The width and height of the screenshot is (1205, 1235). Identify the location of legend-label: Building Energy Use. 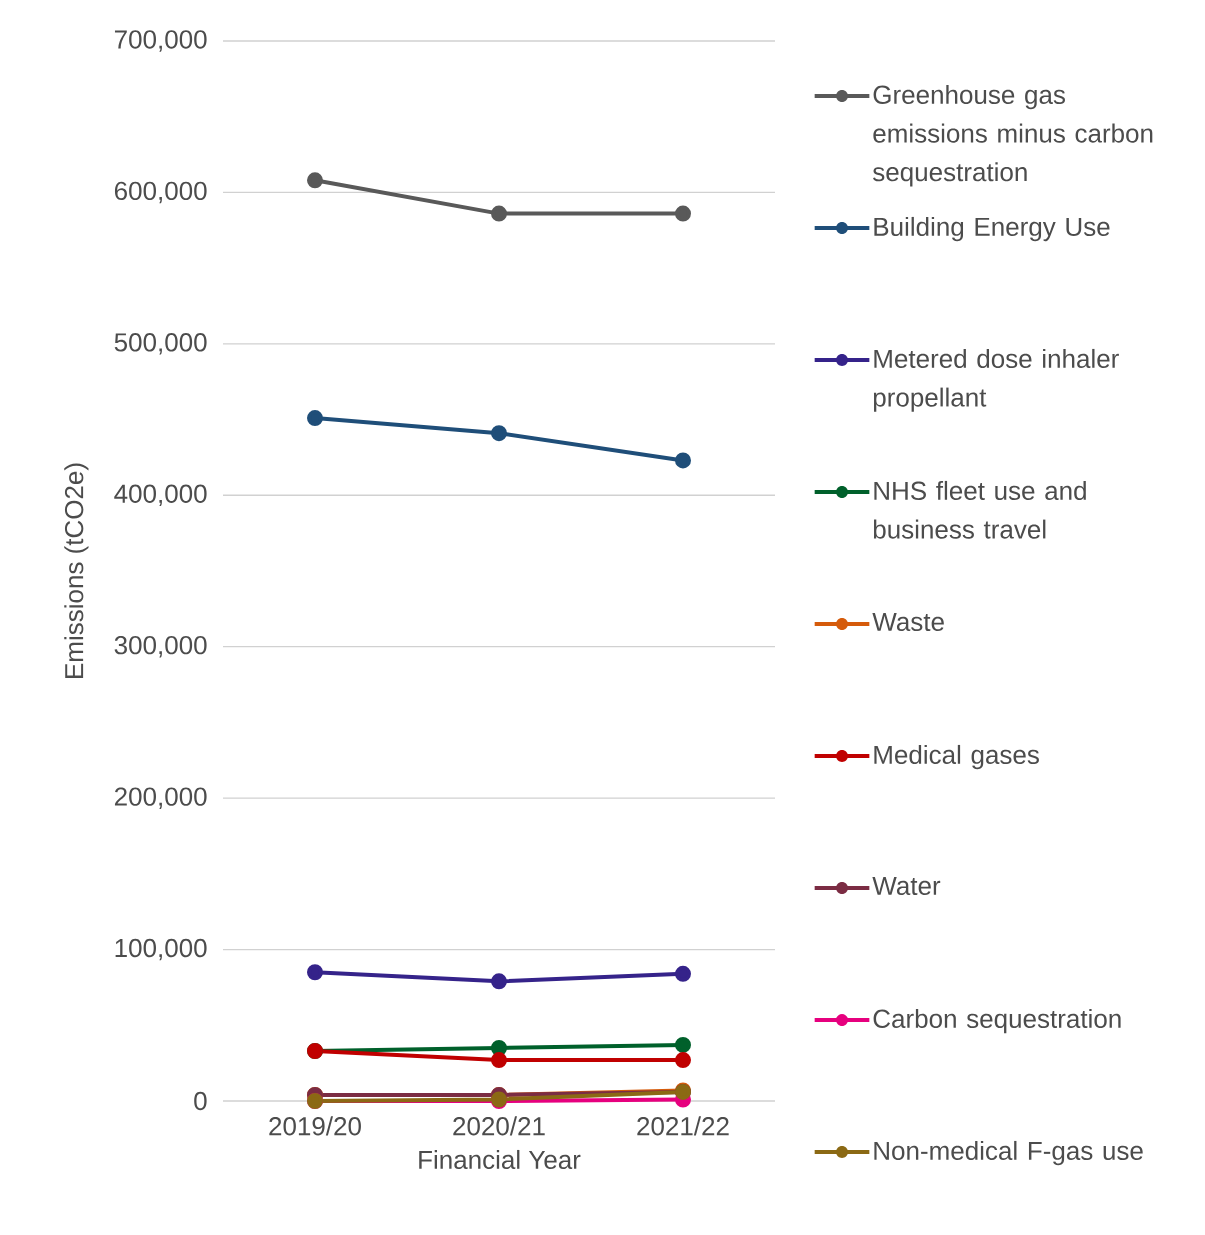
(992, 229).